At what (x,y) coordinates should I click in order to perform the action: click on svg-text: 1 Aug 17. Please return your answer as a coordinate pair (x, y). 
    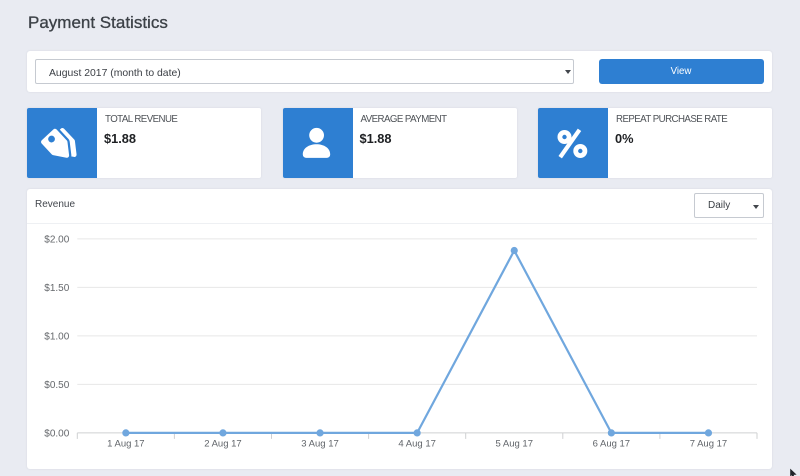
    Looking at the image, I should click on (126, 443).